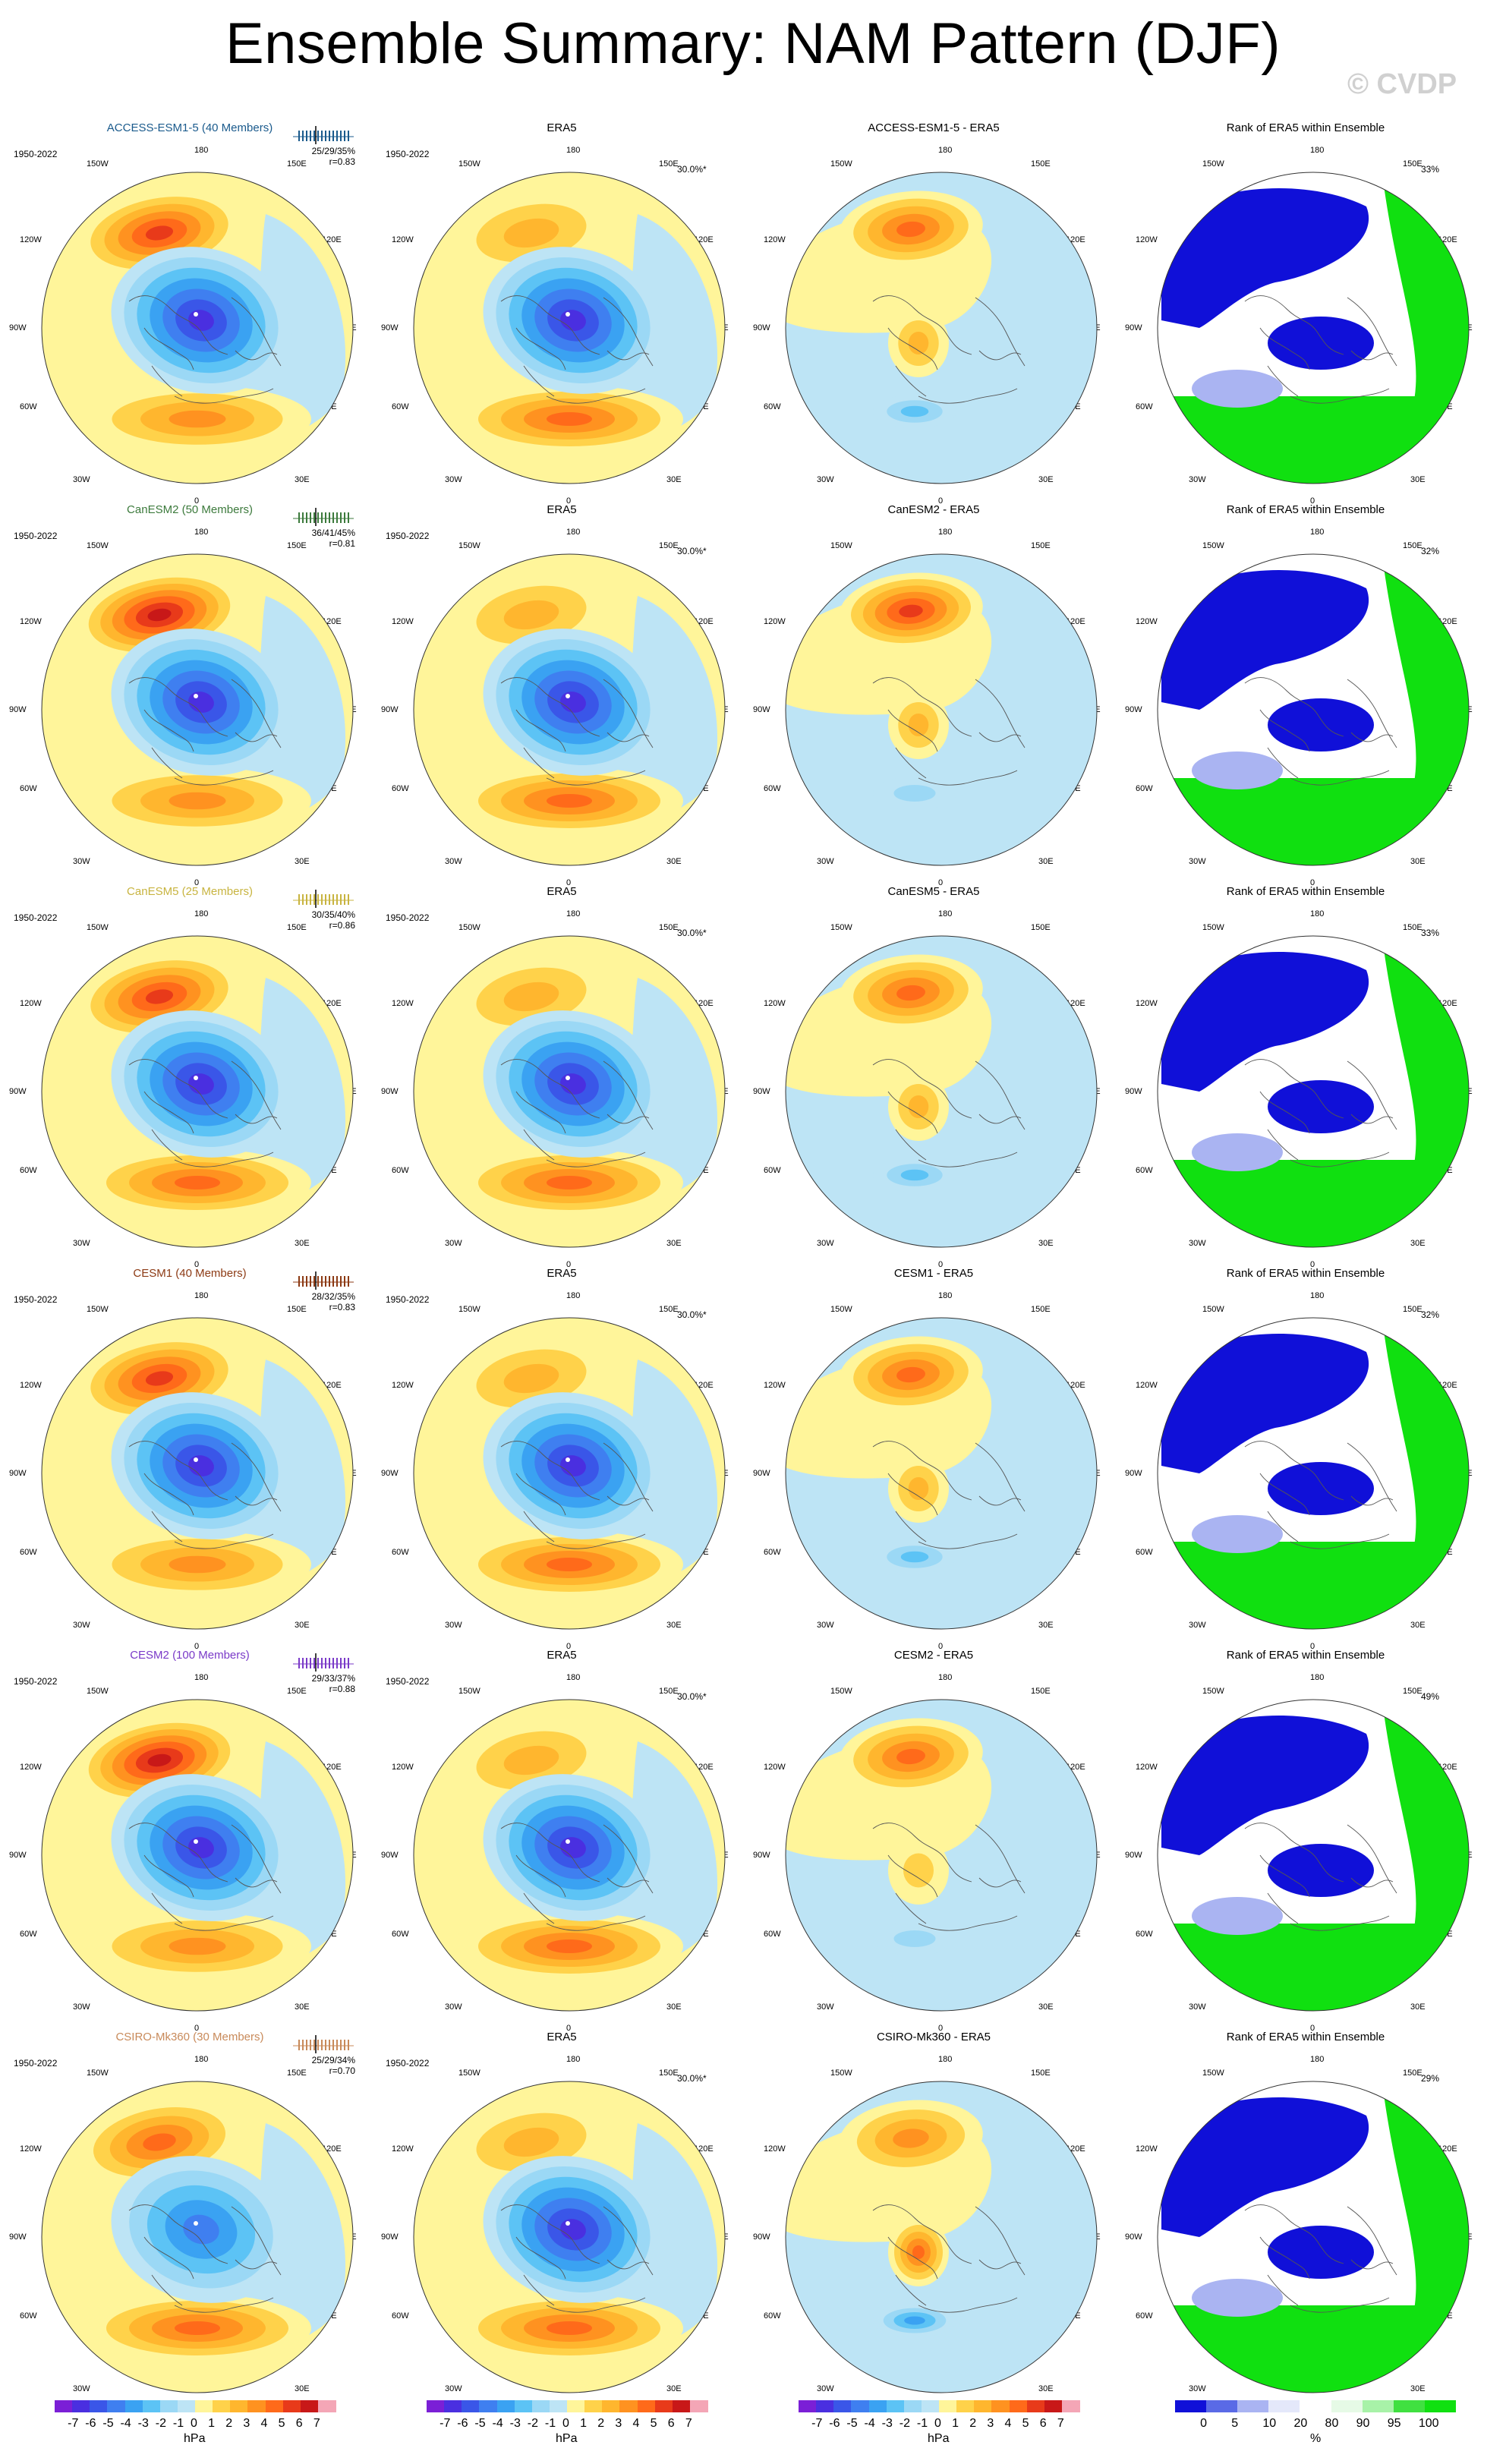 The image size is (1506, 2464). What do you see at coordinates (333, 1679) in the screenshot?
I see `stats-percentiles: 29/33/37%` at bounding box center [333, 1679].